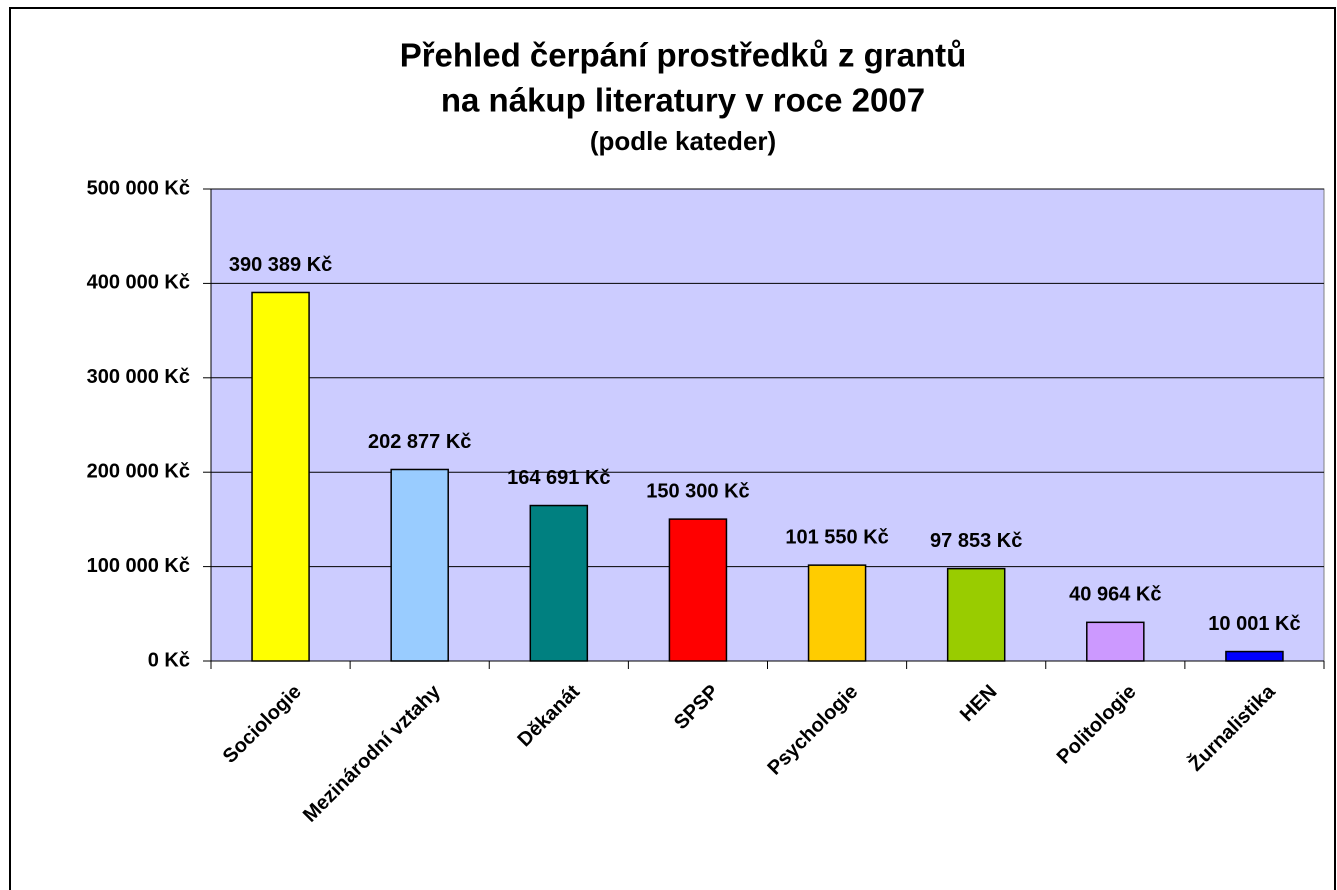 Image resolution: width=1337 pixels, height=890 pixels. What do you see at coordinates (836, 537) in the screenshot?
I see `data-label: 101 550 Kč` at bounding box center [836, 537].